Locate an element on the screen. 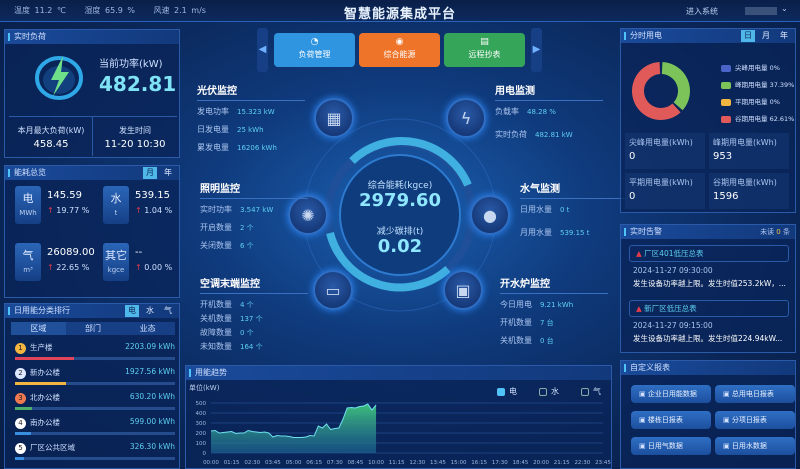 This screenshot has height=469, width=800. y-tick-label: 200 is located at coordinates (201, 434).